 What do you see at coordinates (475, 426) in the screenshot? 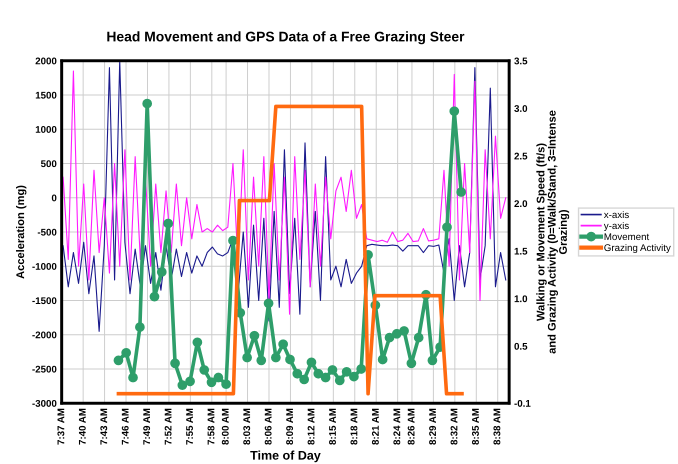
I see `x-tick-label: 8:35 AM` at bounding box center [475, 426].